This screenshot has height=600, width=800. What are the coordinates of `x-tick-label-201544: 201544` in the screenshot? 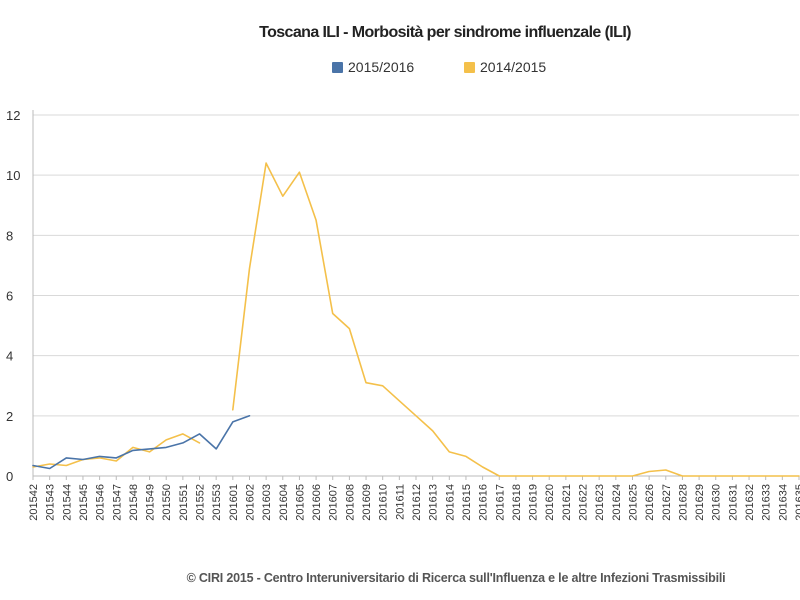 It's located at (67, 502).